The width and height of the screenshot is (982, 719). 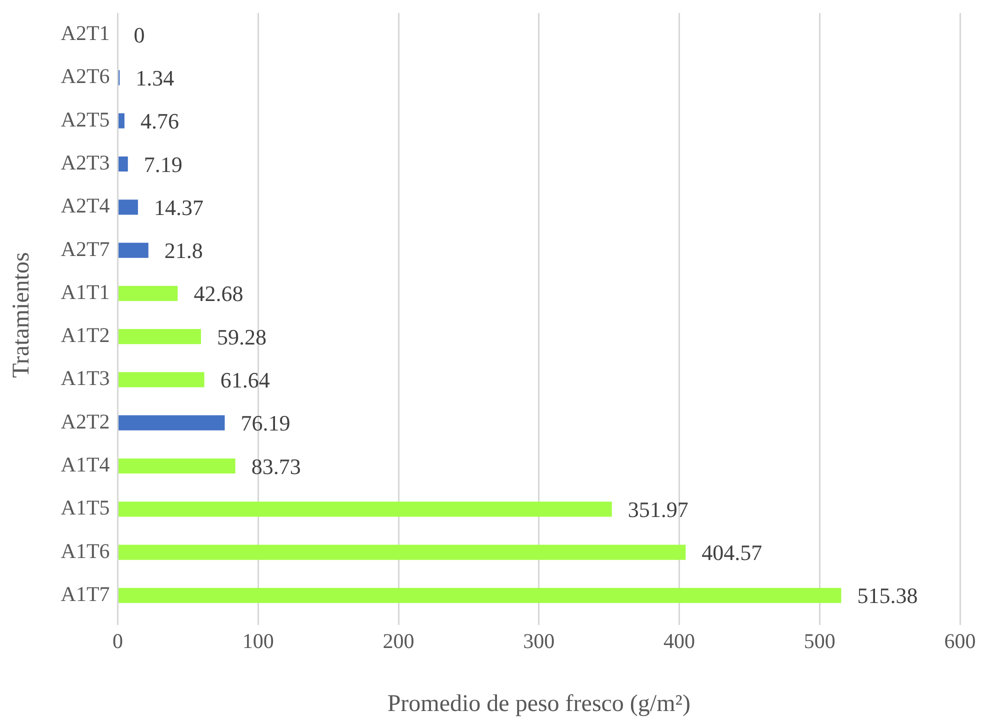 What do you see at coordinates (179, 207) in the screenshot?
I see `data-label: 14.37` at bounding box center [179, 207].